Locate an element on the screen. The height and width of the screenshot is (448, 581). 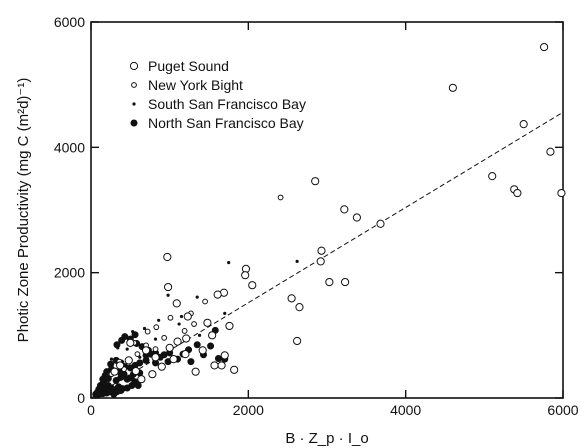
legend-label-south-san-francisco-bay: South San Francisco Bay is located at coordinates (227, 104).